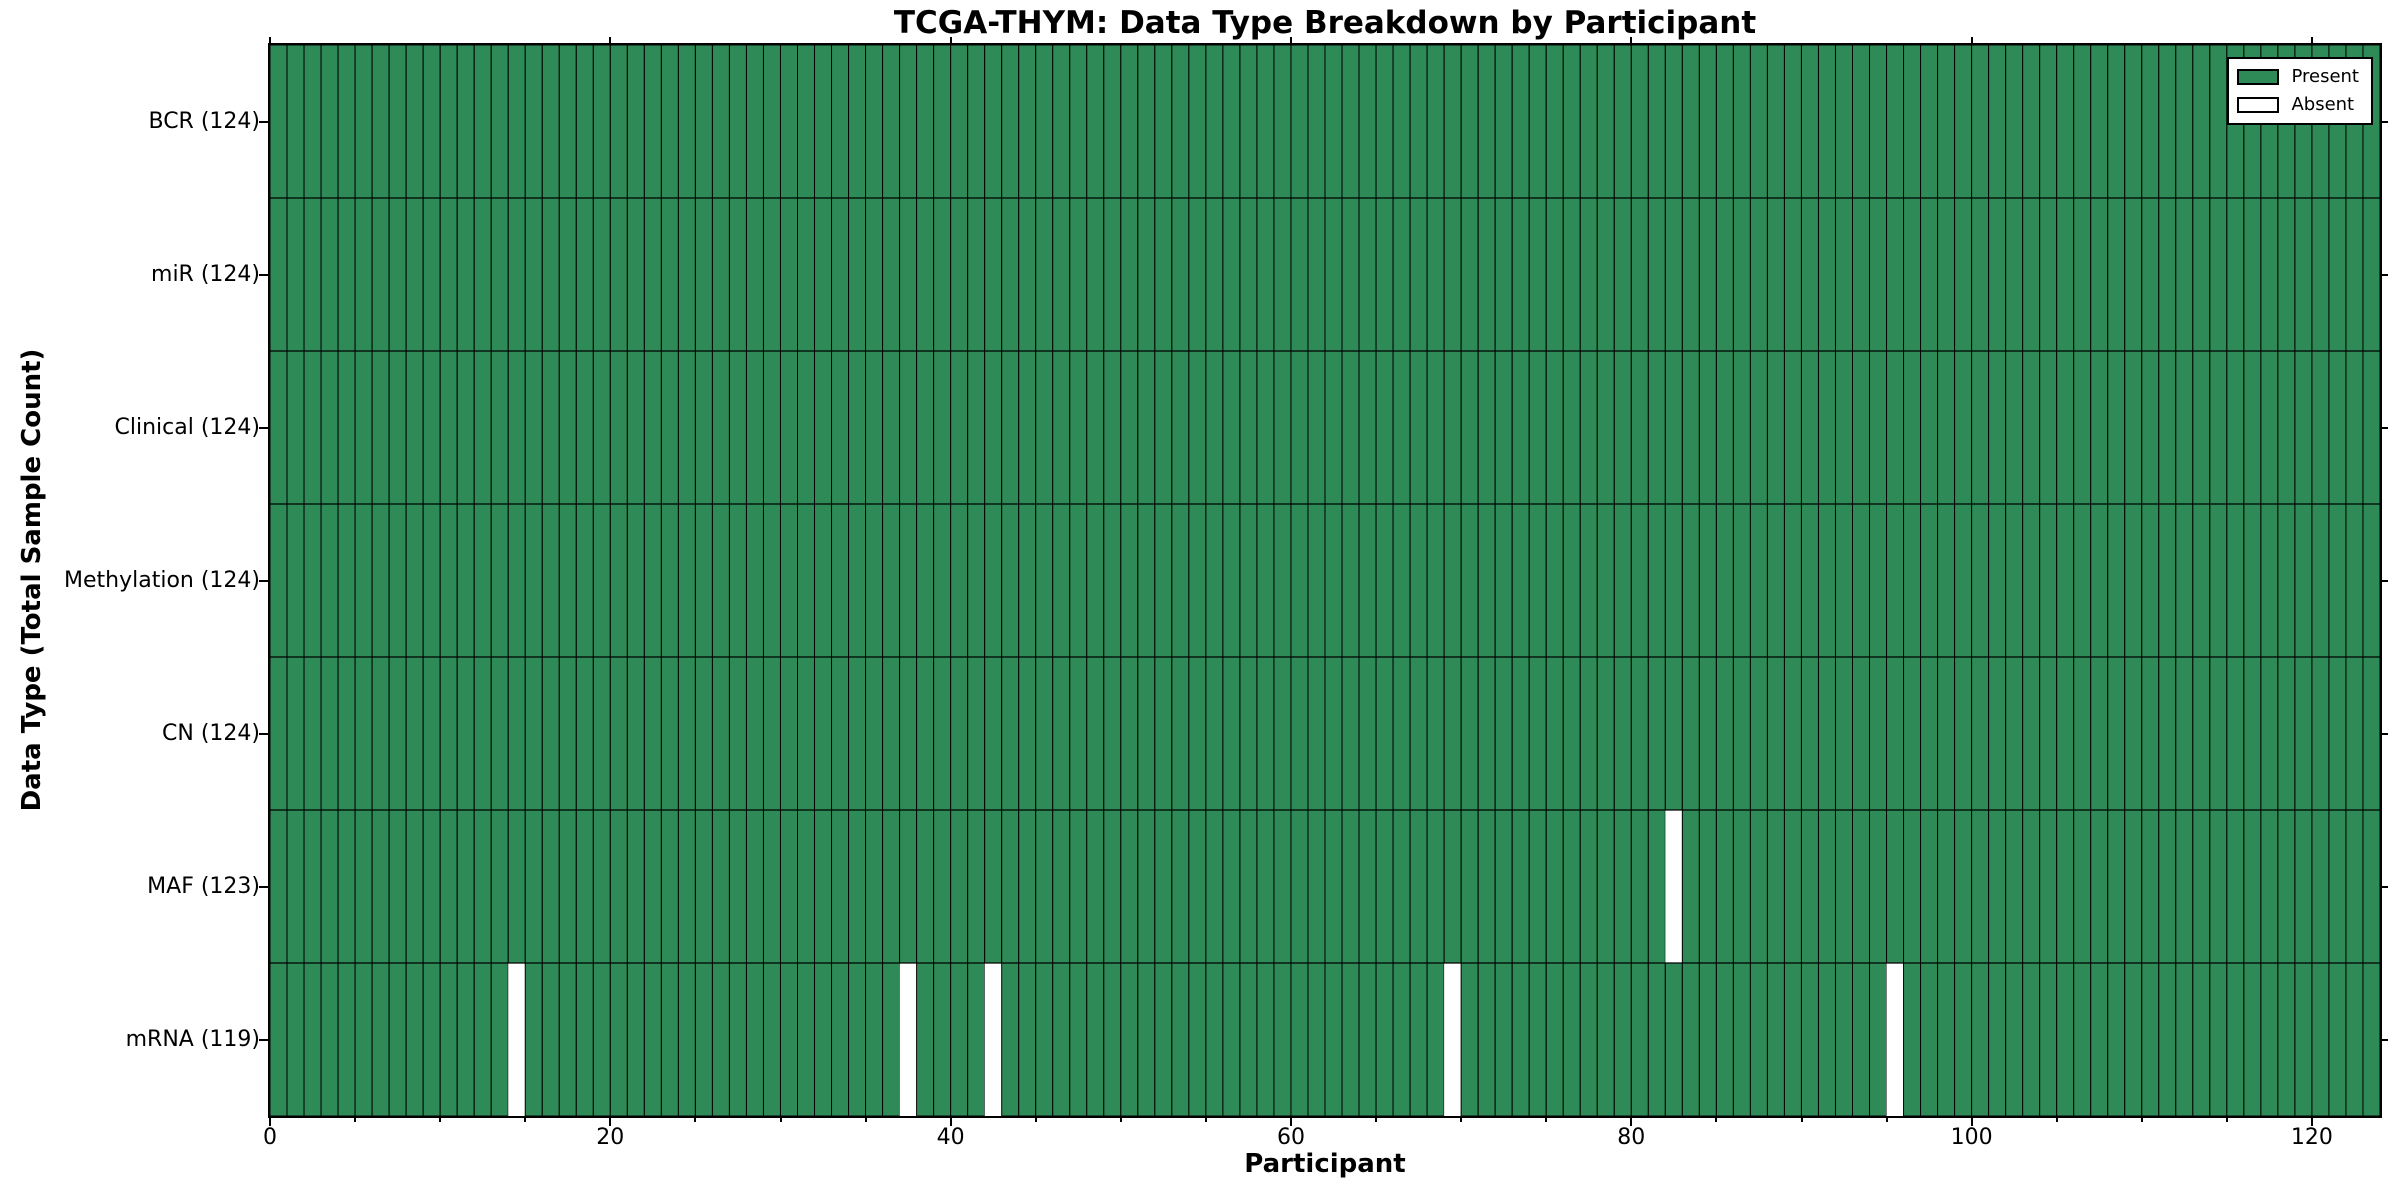  Describe the element at coordinates (610, 1122) in the screenshot. I see `x-tick-mark` at that location.